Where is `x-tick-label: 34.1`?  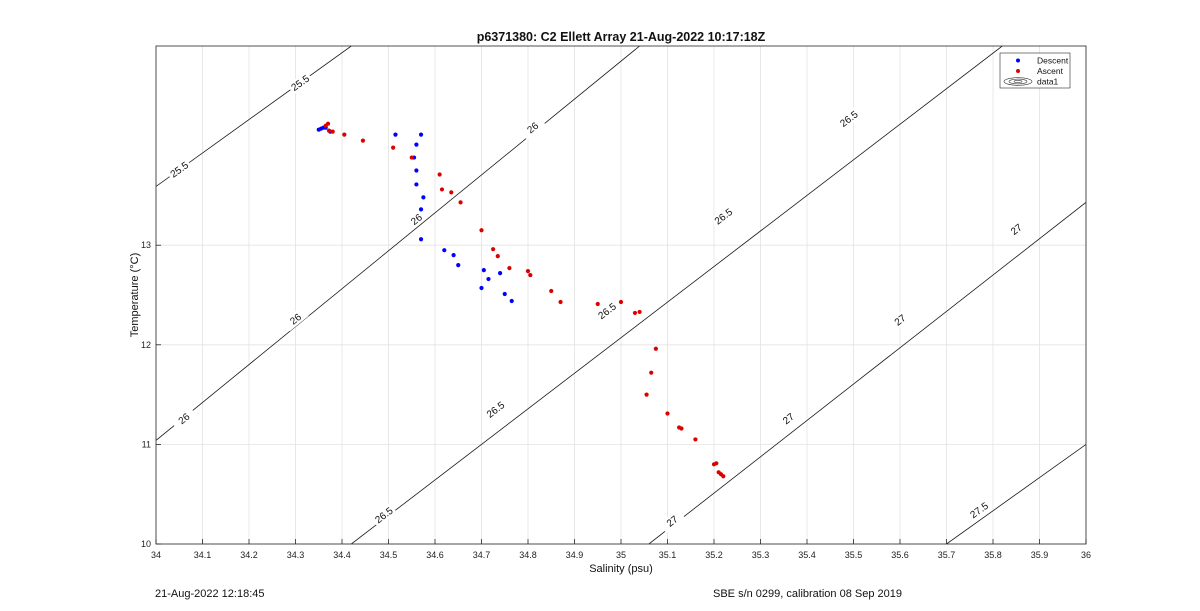
x-tick-label: 34.1 is located at coordinates (203, 555).